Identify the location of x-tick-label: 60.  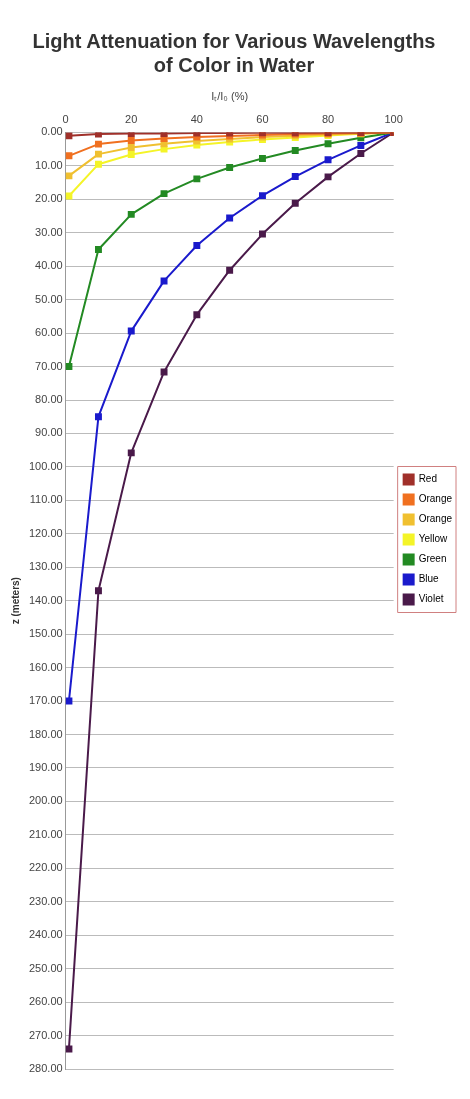
(262, 118).